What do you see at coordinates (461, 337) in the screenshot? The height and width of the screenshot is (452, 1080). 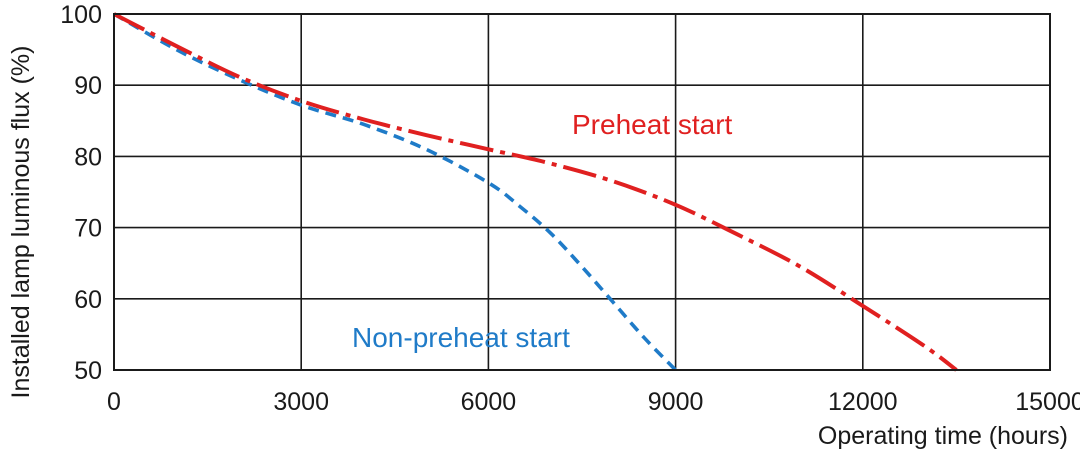 I see `series-label-non-preheat: Non-preheat start` at bounding box center [461, 337].